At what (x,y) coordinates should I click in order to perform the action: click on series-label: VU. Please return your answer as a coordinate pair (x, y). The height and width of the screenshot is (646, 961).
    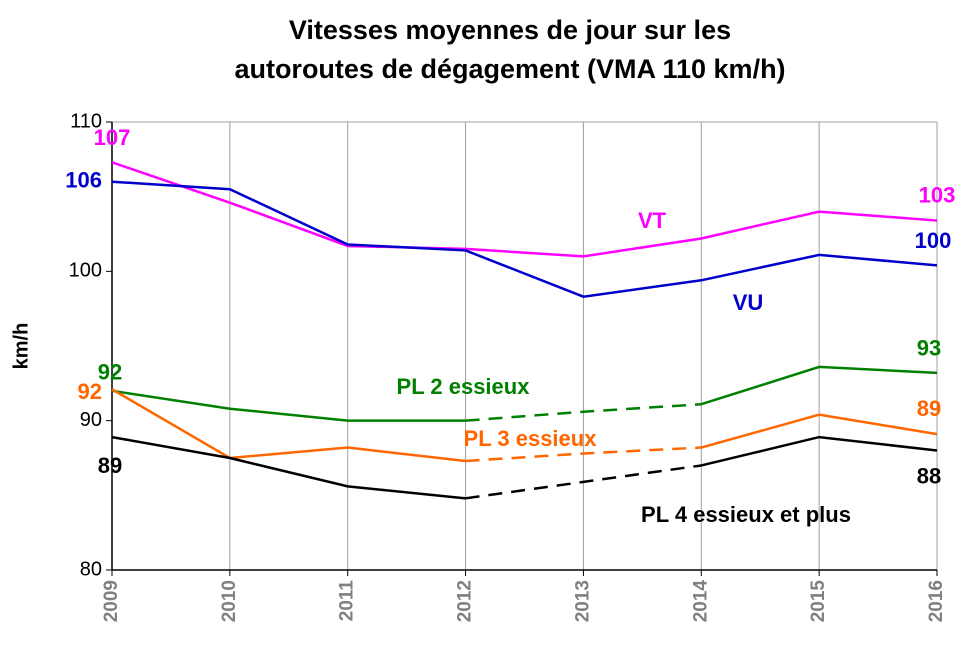
    Looking at the image, I should click on (748, 302).